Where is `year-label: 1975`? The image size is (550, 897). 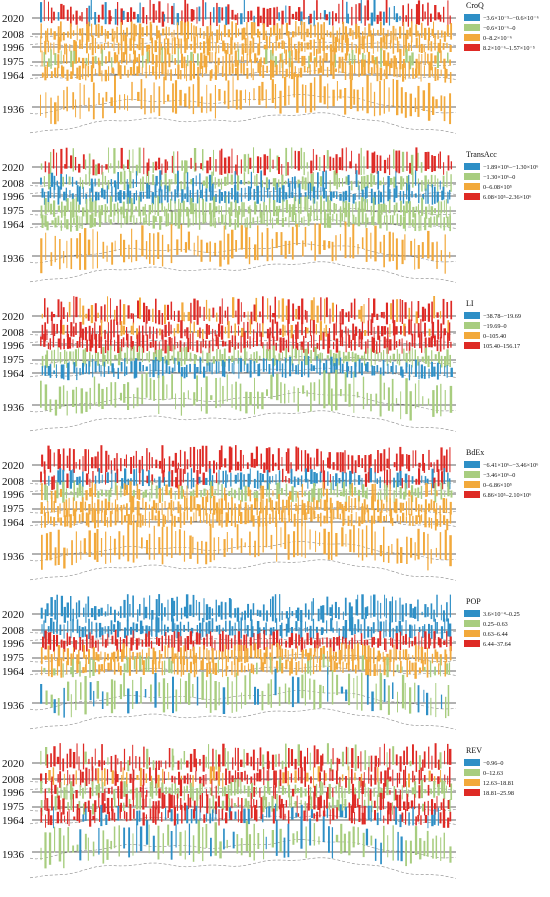
year-label: 1975 is located at coordinates (13, 211).